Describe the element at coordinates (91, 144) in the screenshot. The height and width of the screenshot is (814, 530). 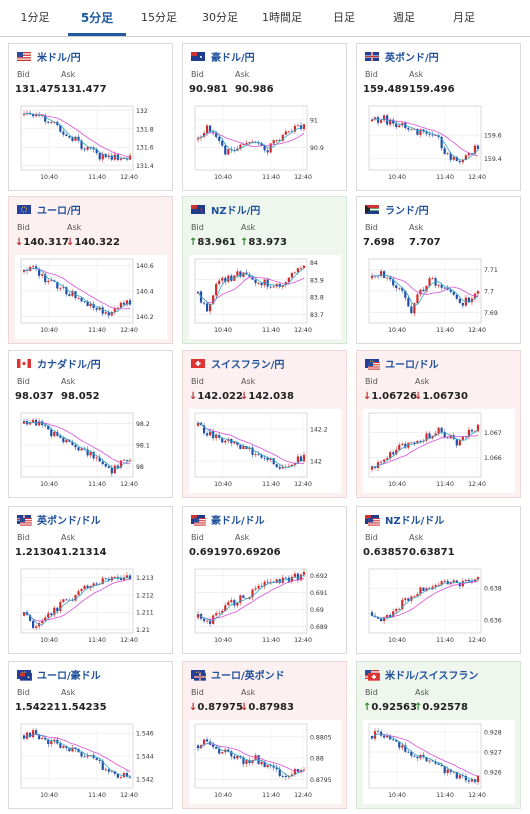
I see `price-chart-container: 132 131.8 131.6 131.4 10:40 11:40 12:40` at that location.